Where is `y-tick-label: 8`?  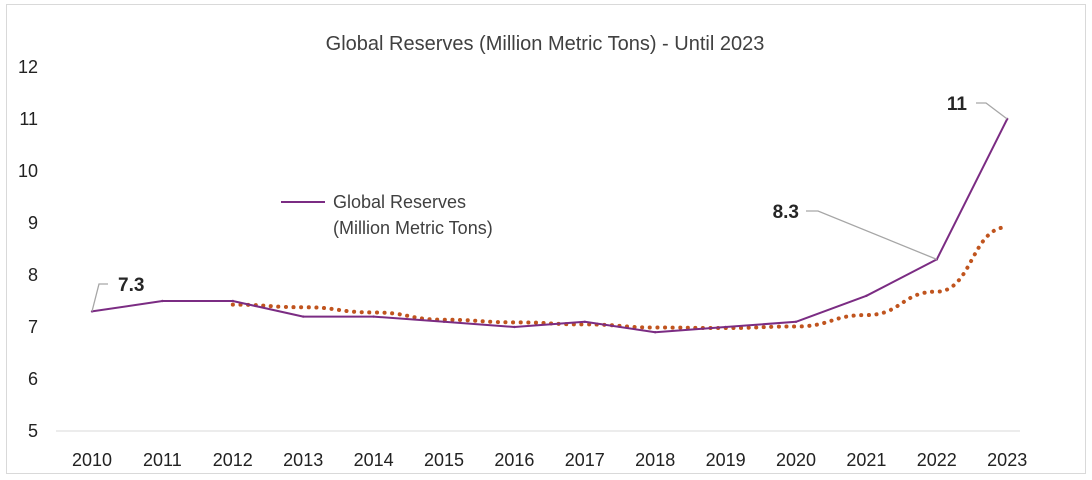 y-tick-label: 8 is located at coordinates (33, 275).